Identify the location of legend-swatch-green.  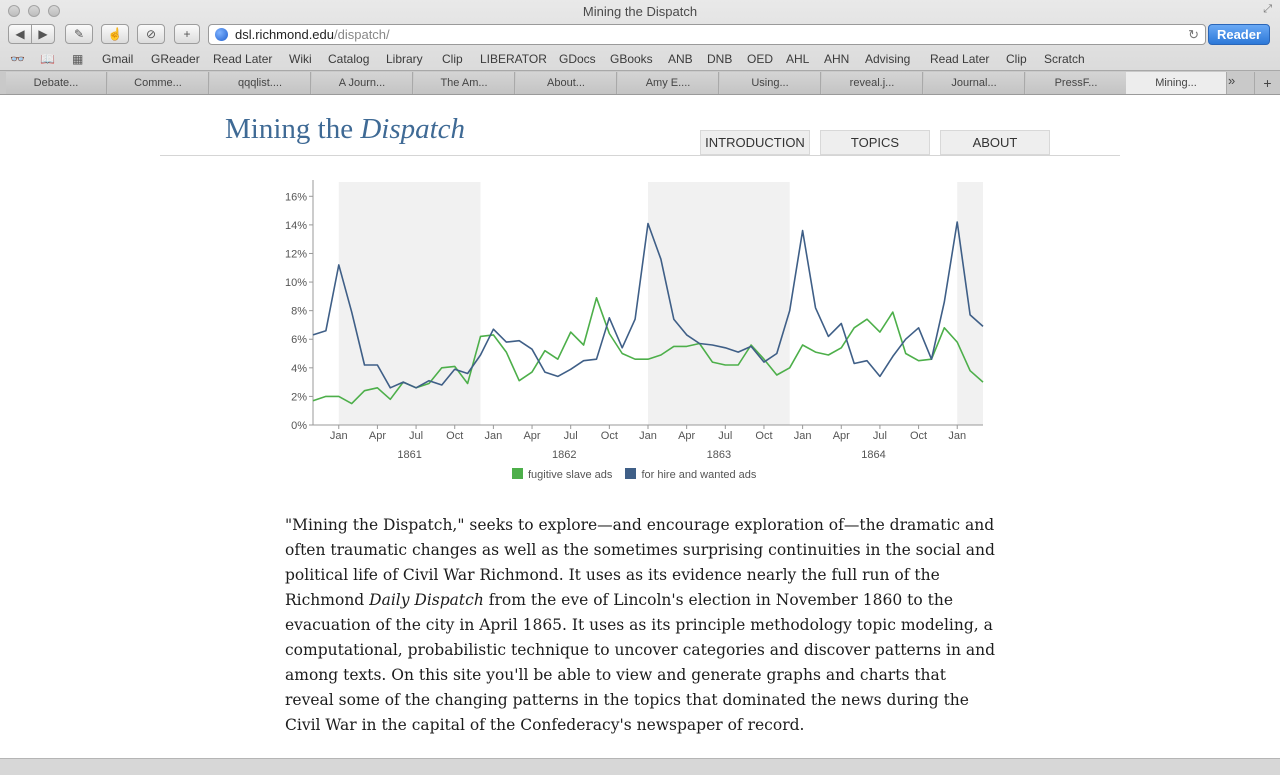
(517, 473).